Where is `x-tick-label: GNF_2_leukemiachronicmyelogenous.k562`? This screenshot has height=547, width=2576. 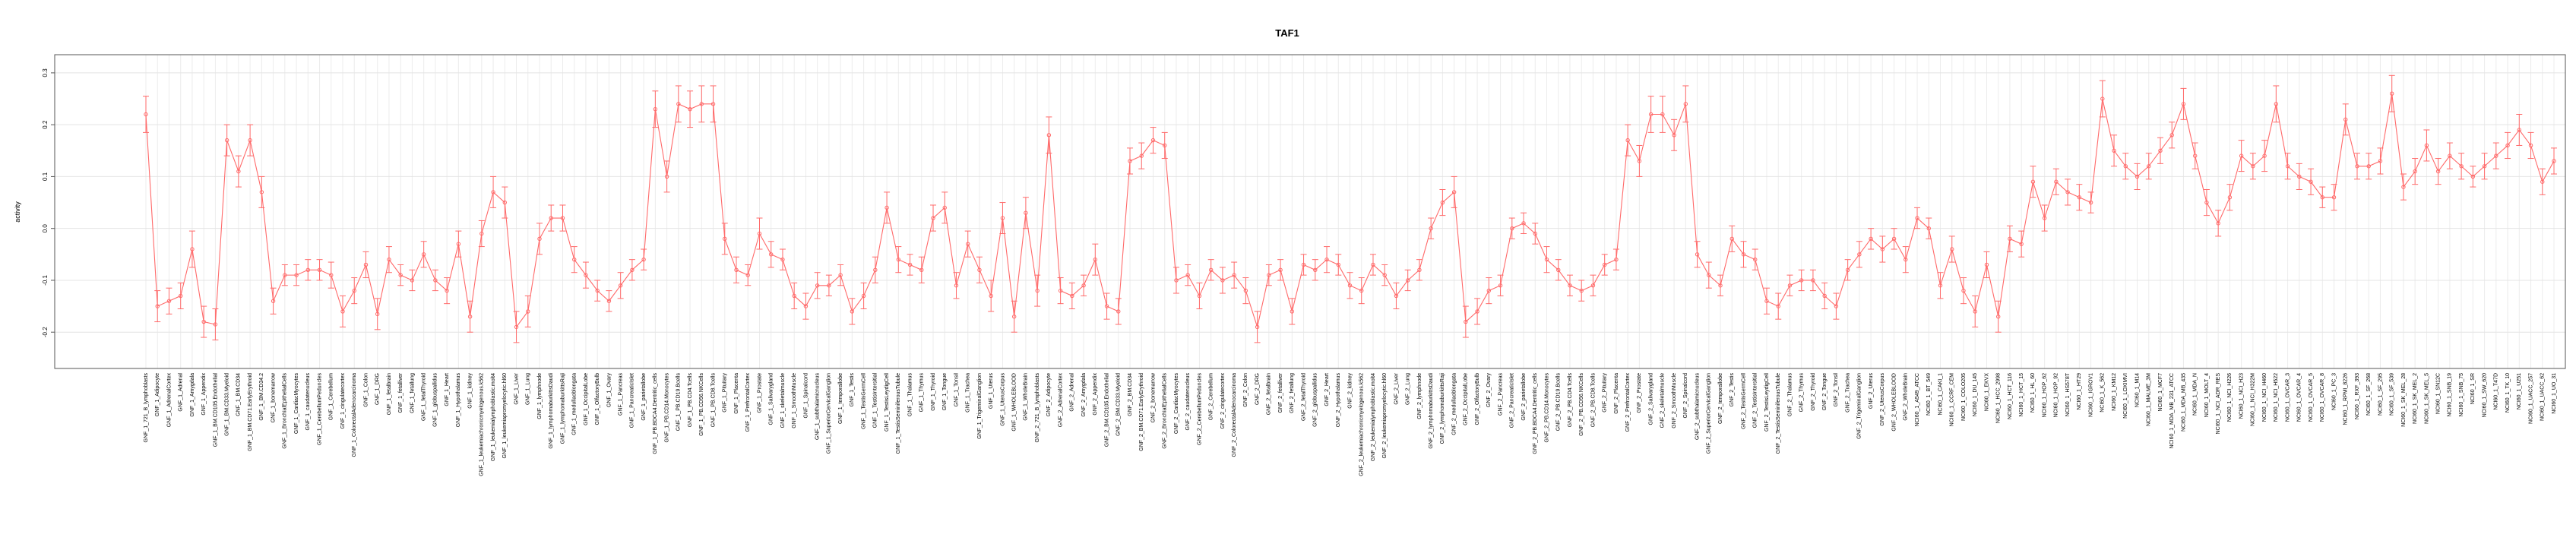
x-tick-label: GNF_2_leukemiachronicmyelogenous.k562 is located at coordinates (1362, 424).